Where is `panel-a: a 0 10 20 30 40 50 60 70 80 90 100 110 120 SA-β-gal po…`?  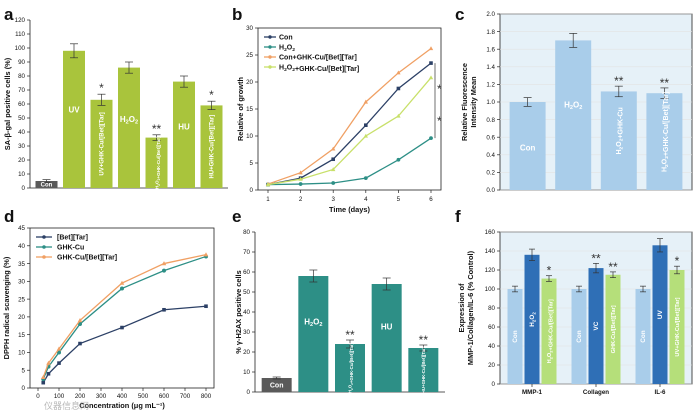
panel-a: a 0 10 20 30 40 50 60 70 80 90 100 110 120 SA-β-gal po… is located at coordinates (115, 98).